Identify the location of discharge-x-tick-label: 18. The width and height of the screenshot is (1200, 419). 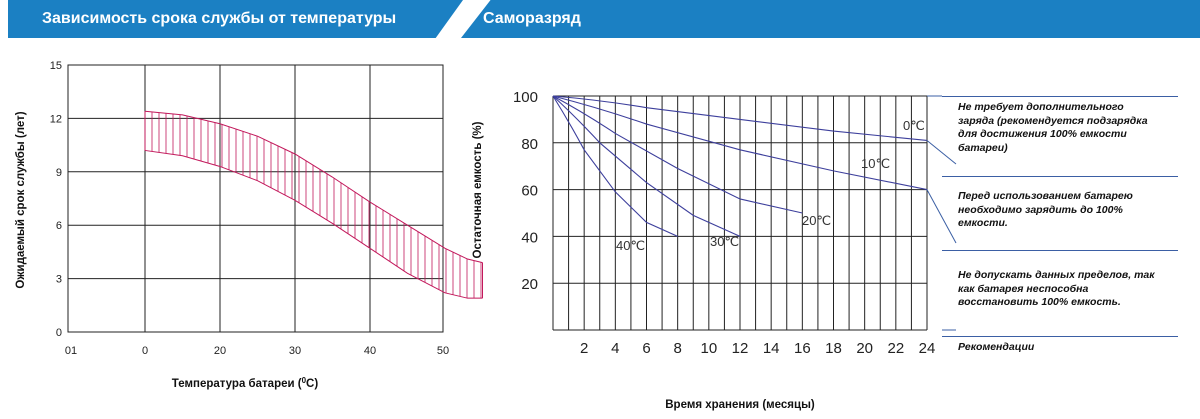
(833, 348).